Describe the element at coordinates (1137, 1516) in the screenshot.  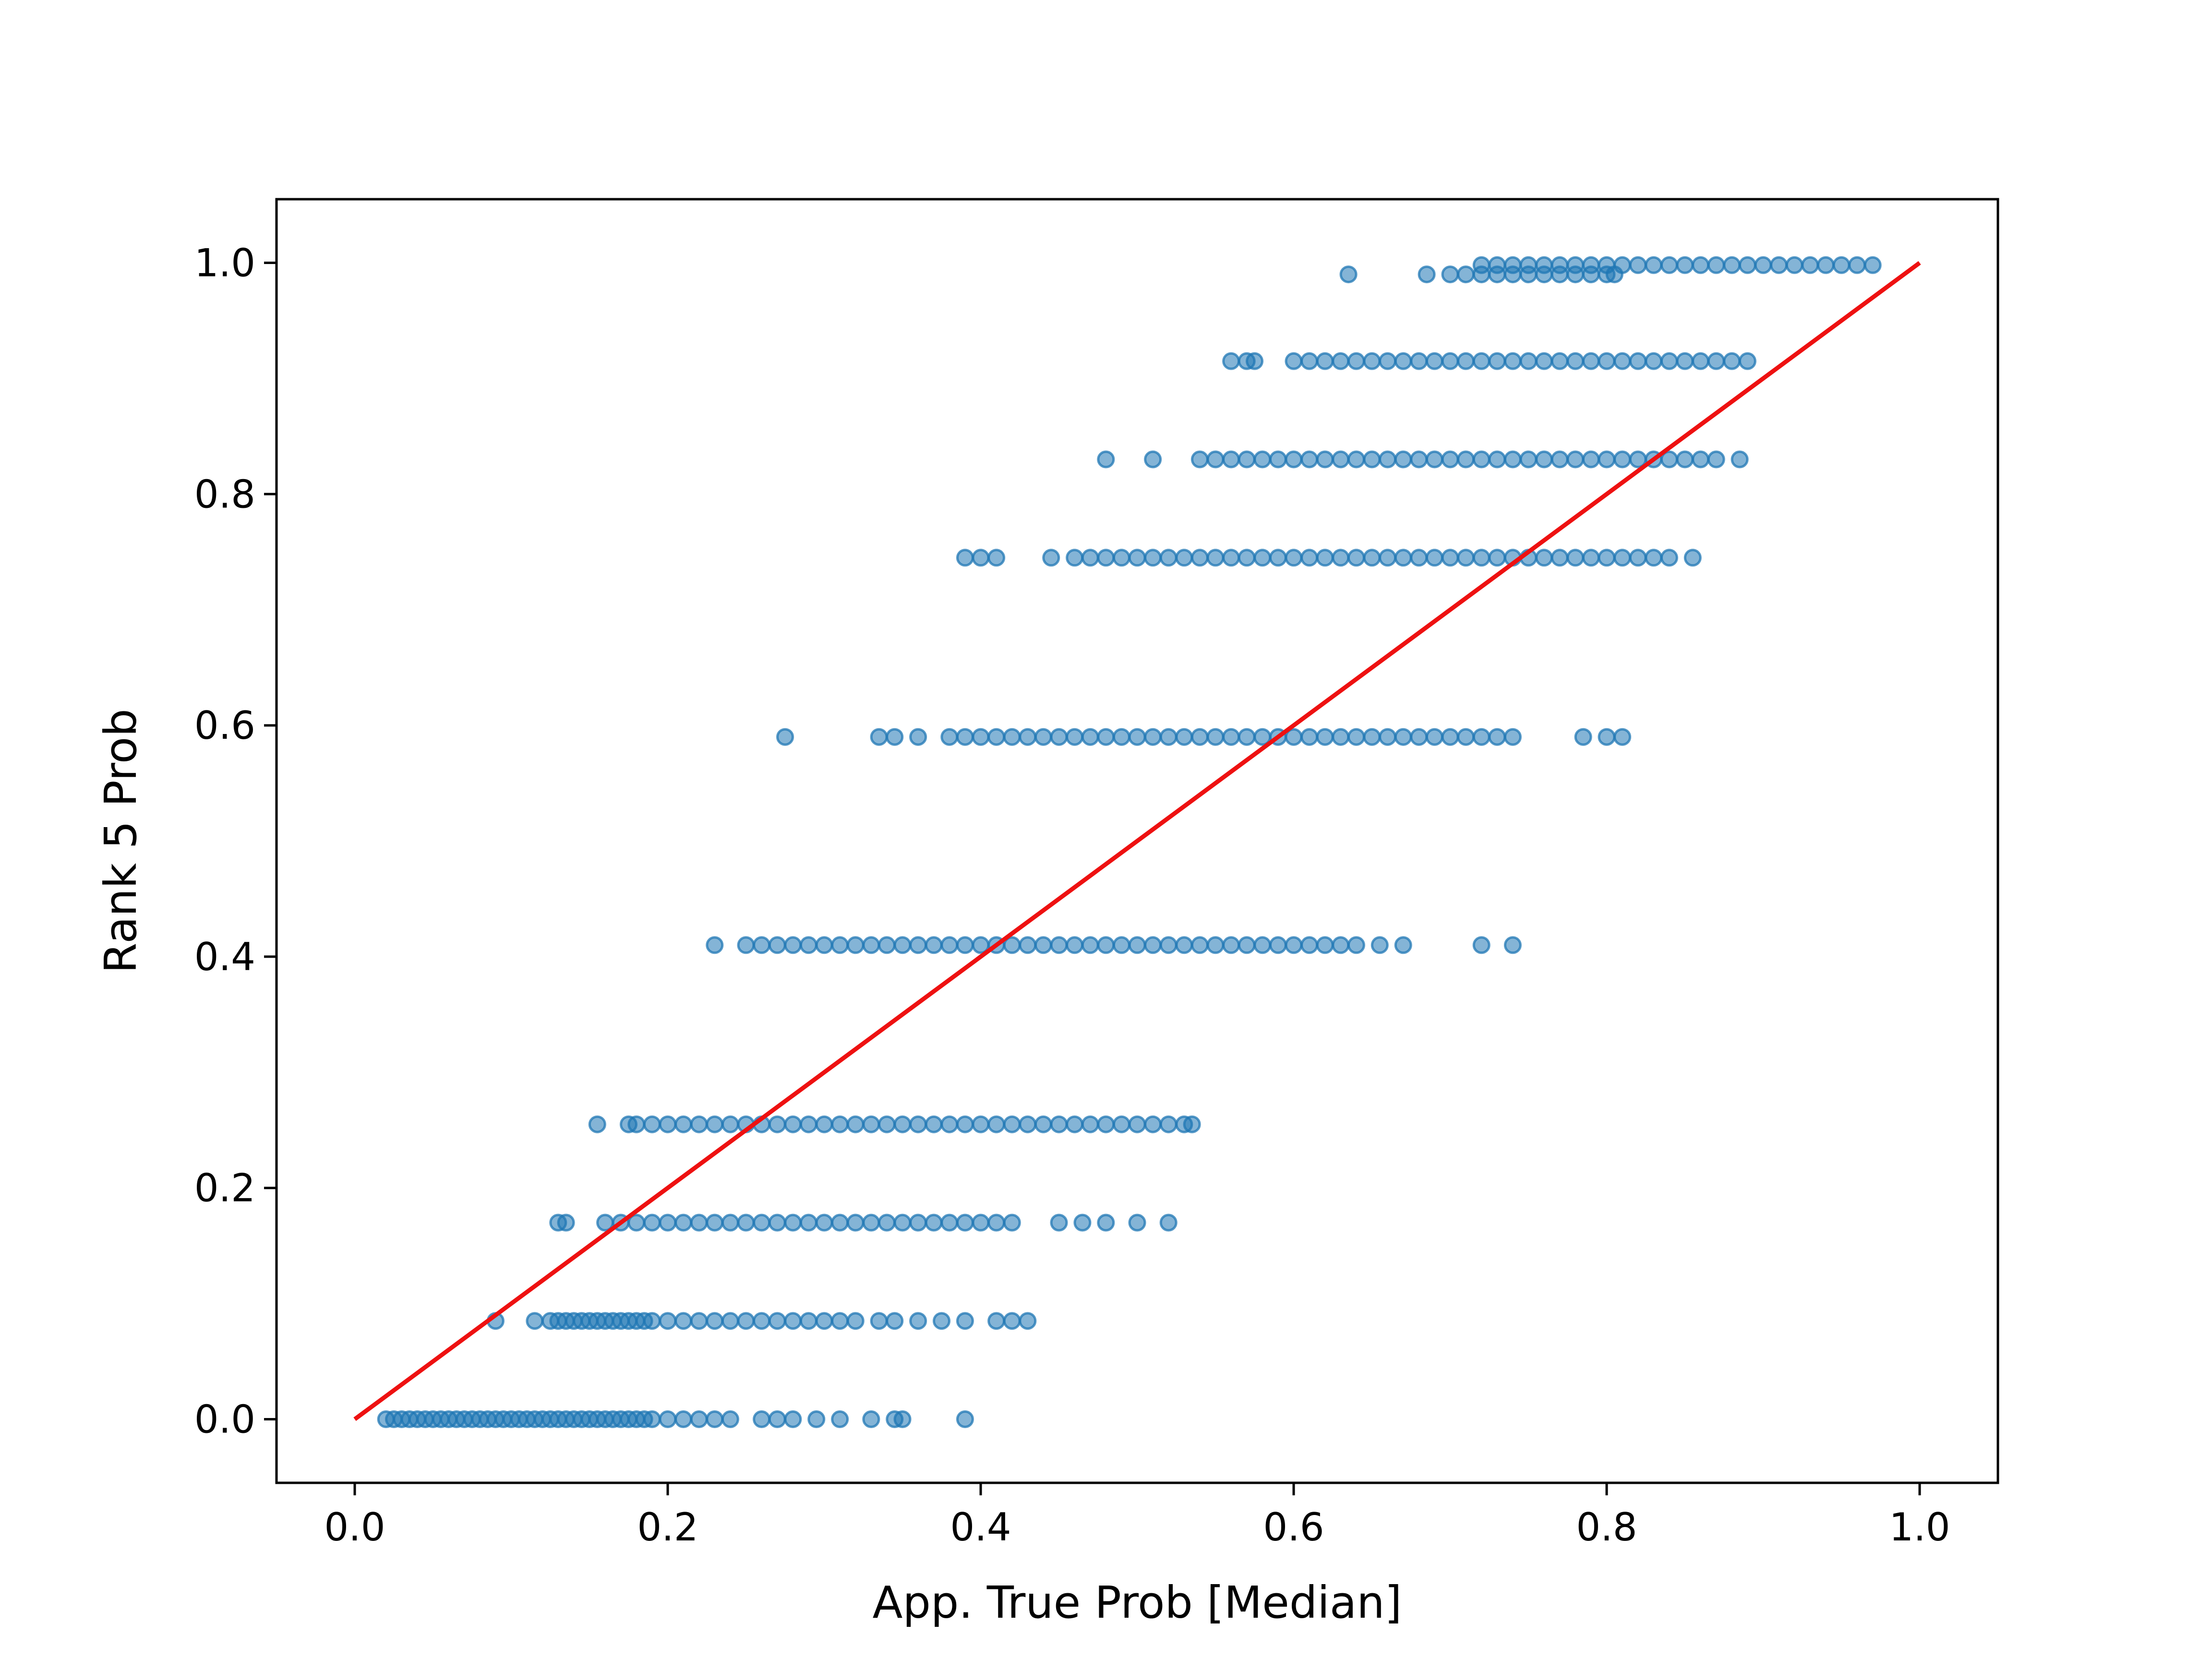
I see `x-axis: 0.0 0.2 0.4 0.6 0.8 1.0` at that location.